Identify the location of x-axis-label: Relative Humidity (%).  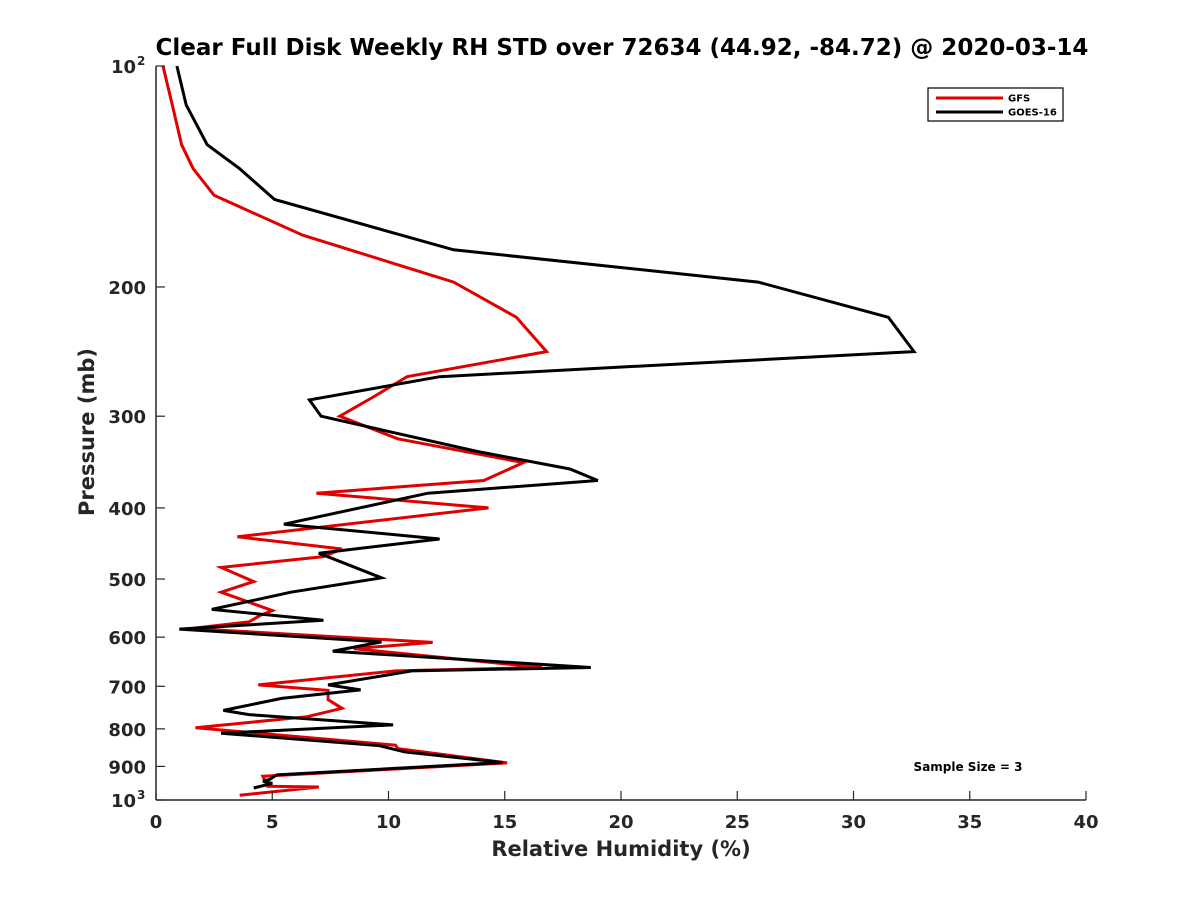
(620, 849).